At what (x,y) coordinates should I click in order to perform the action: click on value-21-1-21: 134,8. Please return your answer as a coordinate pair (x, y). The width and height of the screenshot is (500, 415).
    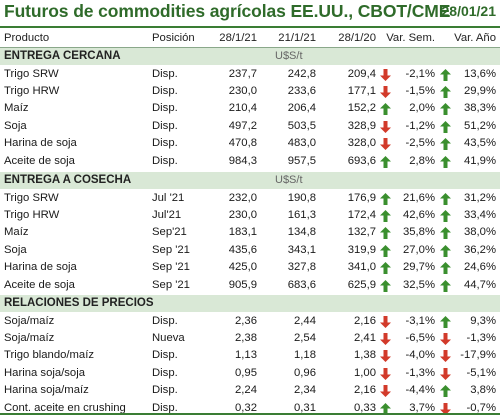
    Looking at the image, I should click on (301, 232).